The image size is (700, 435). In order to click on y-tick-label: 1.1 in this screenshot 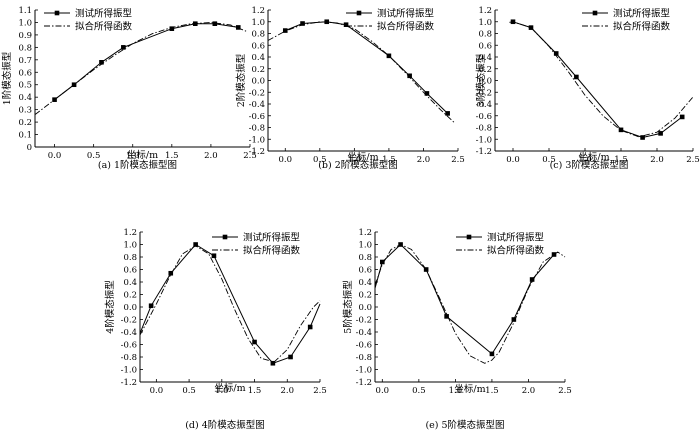, I will do `click(25, 11)`.